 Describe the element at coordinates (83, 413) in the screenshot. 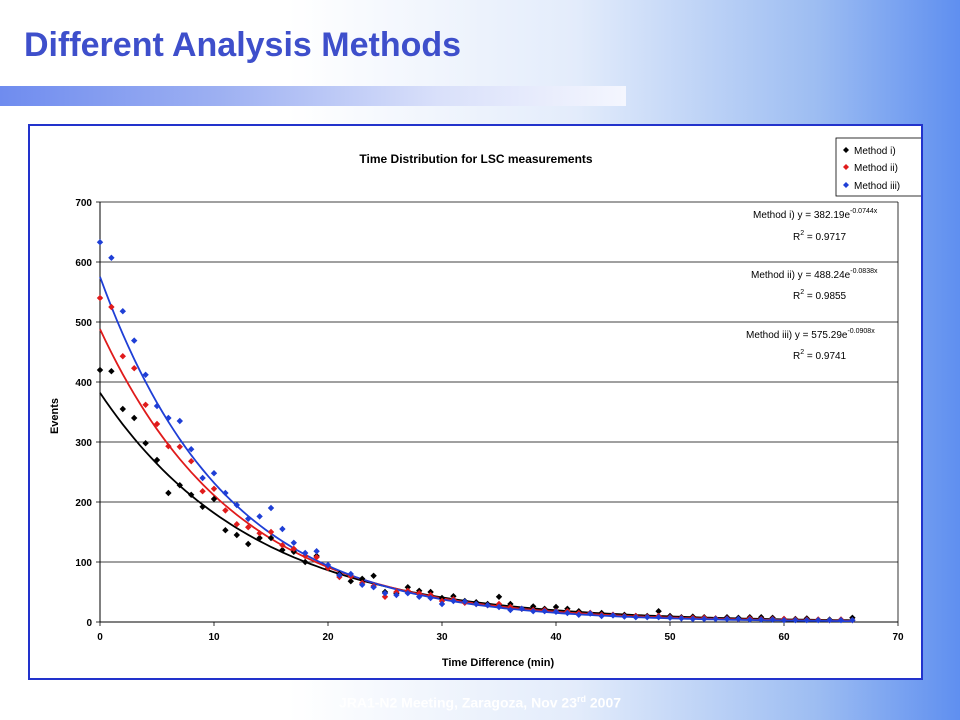

I see `y-tick-labels: 0 100 200 300 400 500 600 700` at that location.